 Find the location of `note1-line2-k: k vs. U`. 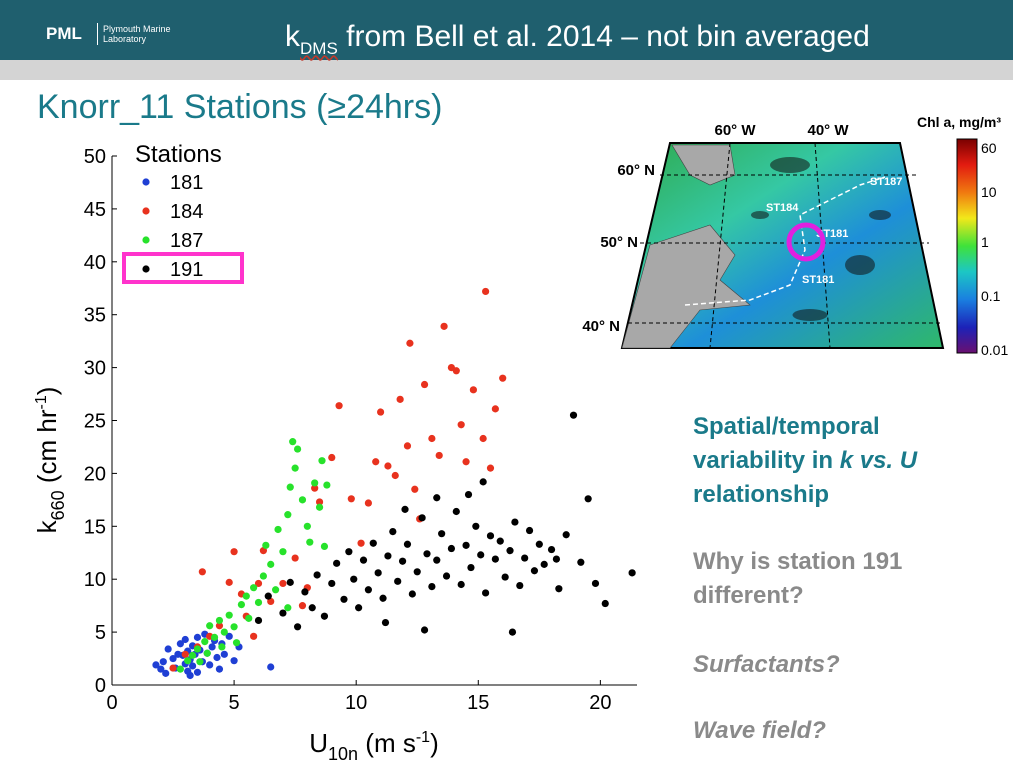

note1-line2-k: k vs. U is located at coordinates (878, 460).